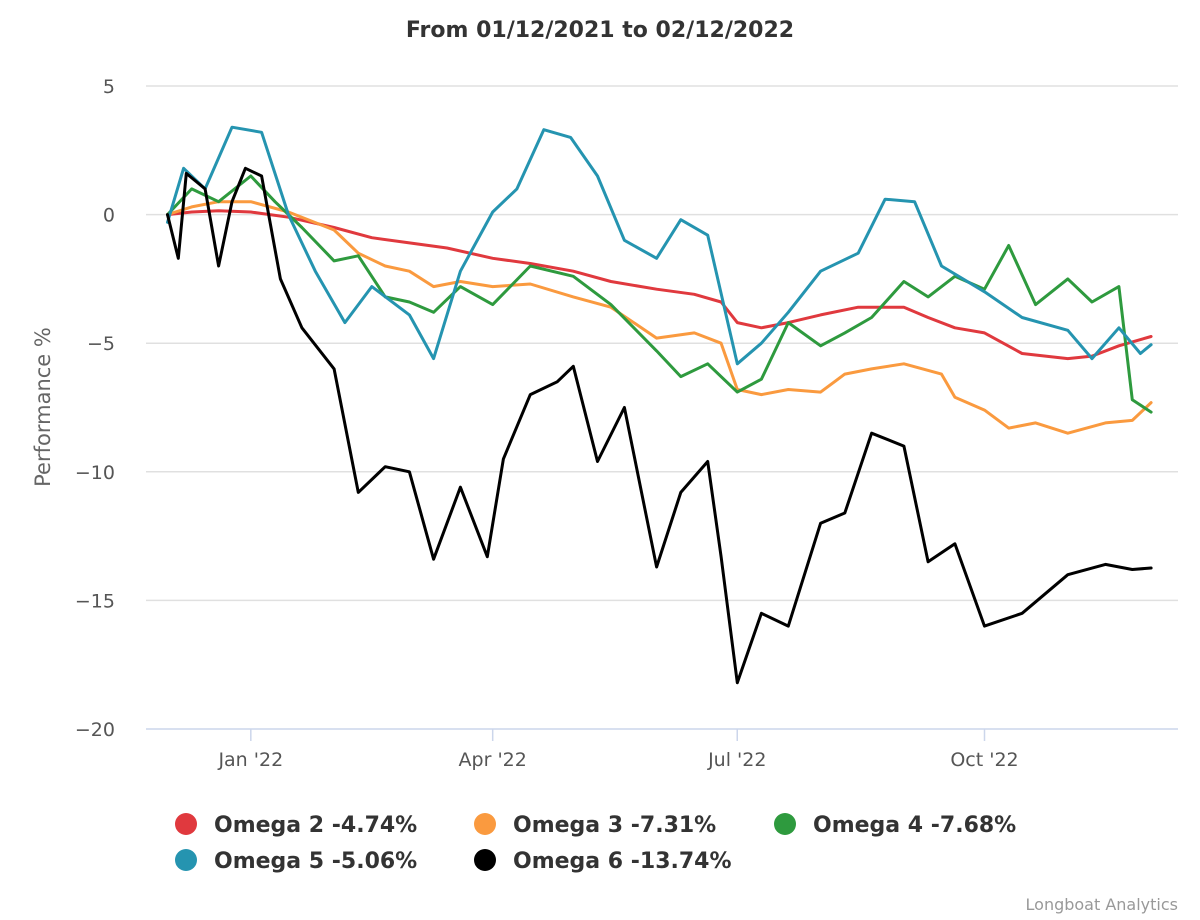 The height and width of the screenshot is (920, 1200). What do you see at coordinates (95, 730) in the screenshot?
I see `y-tick-label: −20` at bounding box center [95, 730].